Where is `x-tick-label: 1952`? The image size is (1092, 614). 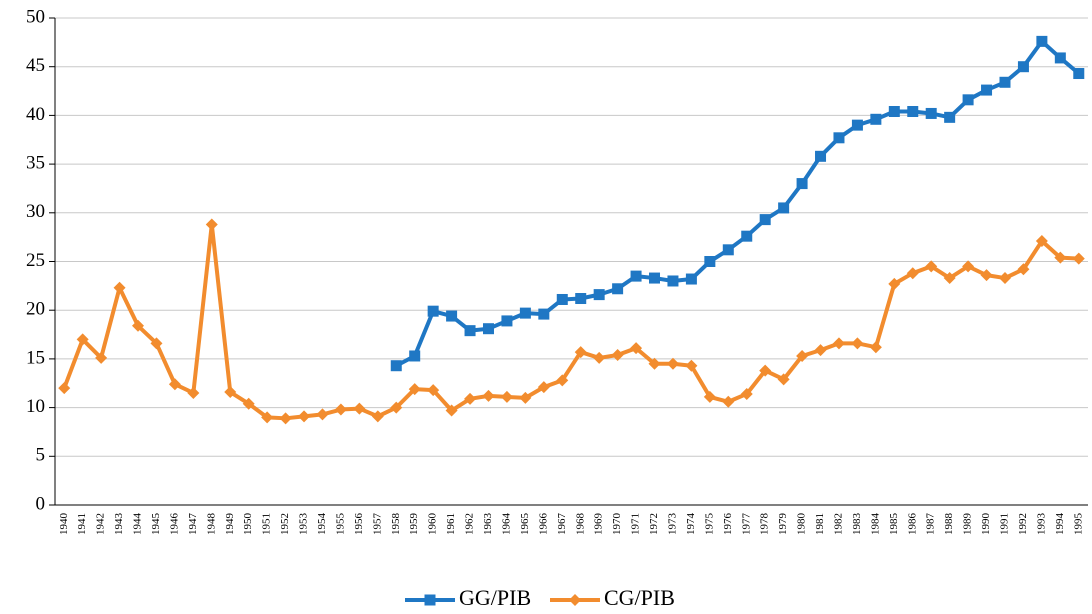
x-tick-label: 1952 is located at coordinates (285, 524).